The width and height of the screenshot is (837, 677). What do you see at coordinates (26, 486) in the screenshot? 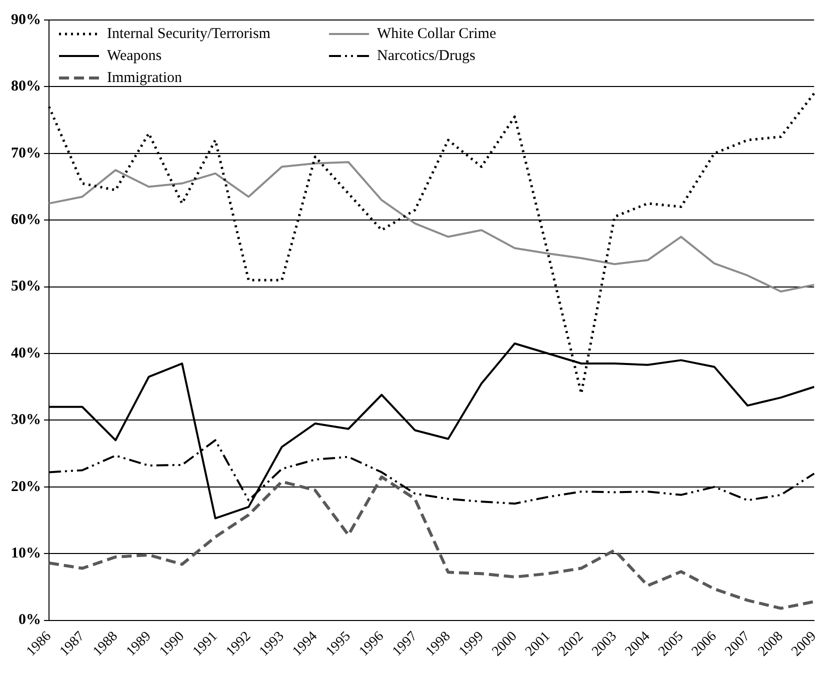
I see `y-tick-label: 20%` at bounding box center [26, 486].